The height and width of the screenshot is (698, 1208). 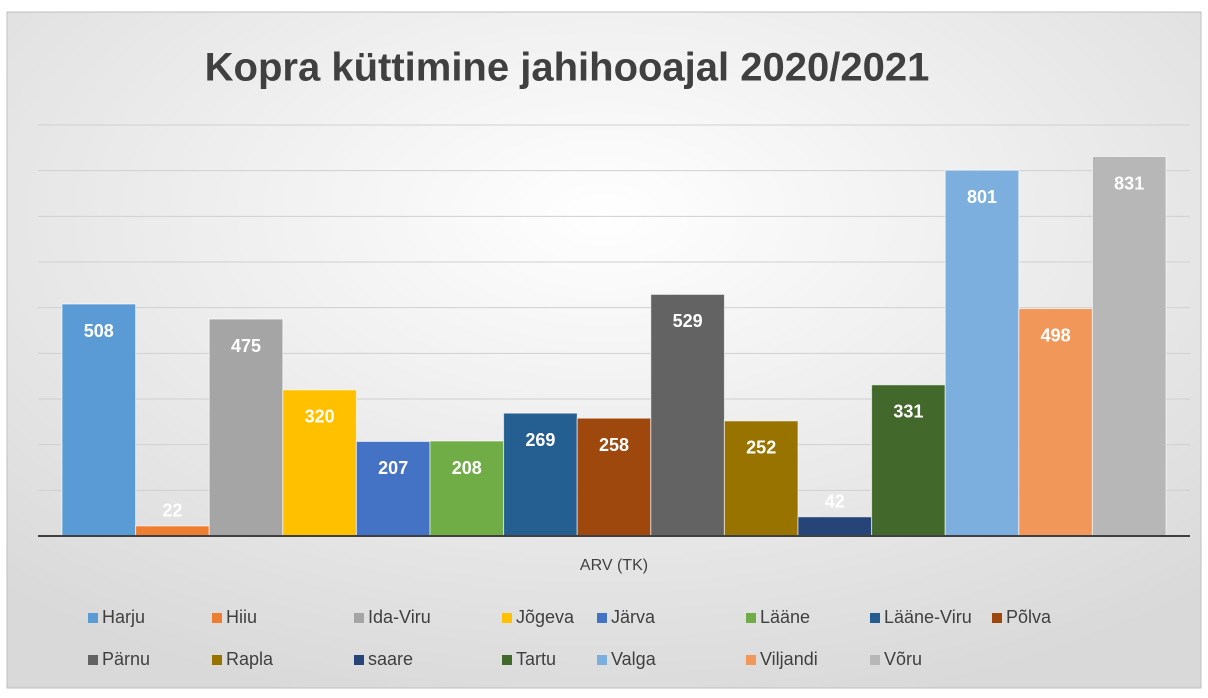 What do you see at coordinates (634, 659) in the screenshot?
I see `legend-label: Valga` at bounding box center [634, 659].